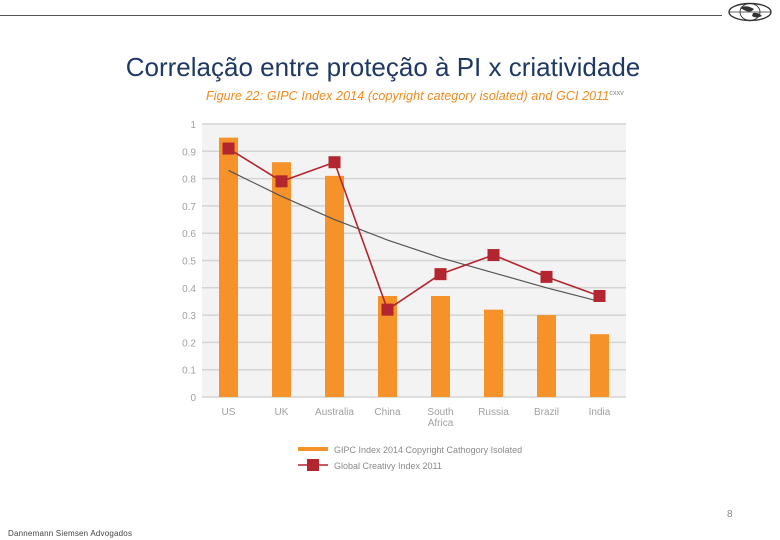 The height and width of the screenshot is (540, 780). I want to click on top-divider, so click(361, 15).